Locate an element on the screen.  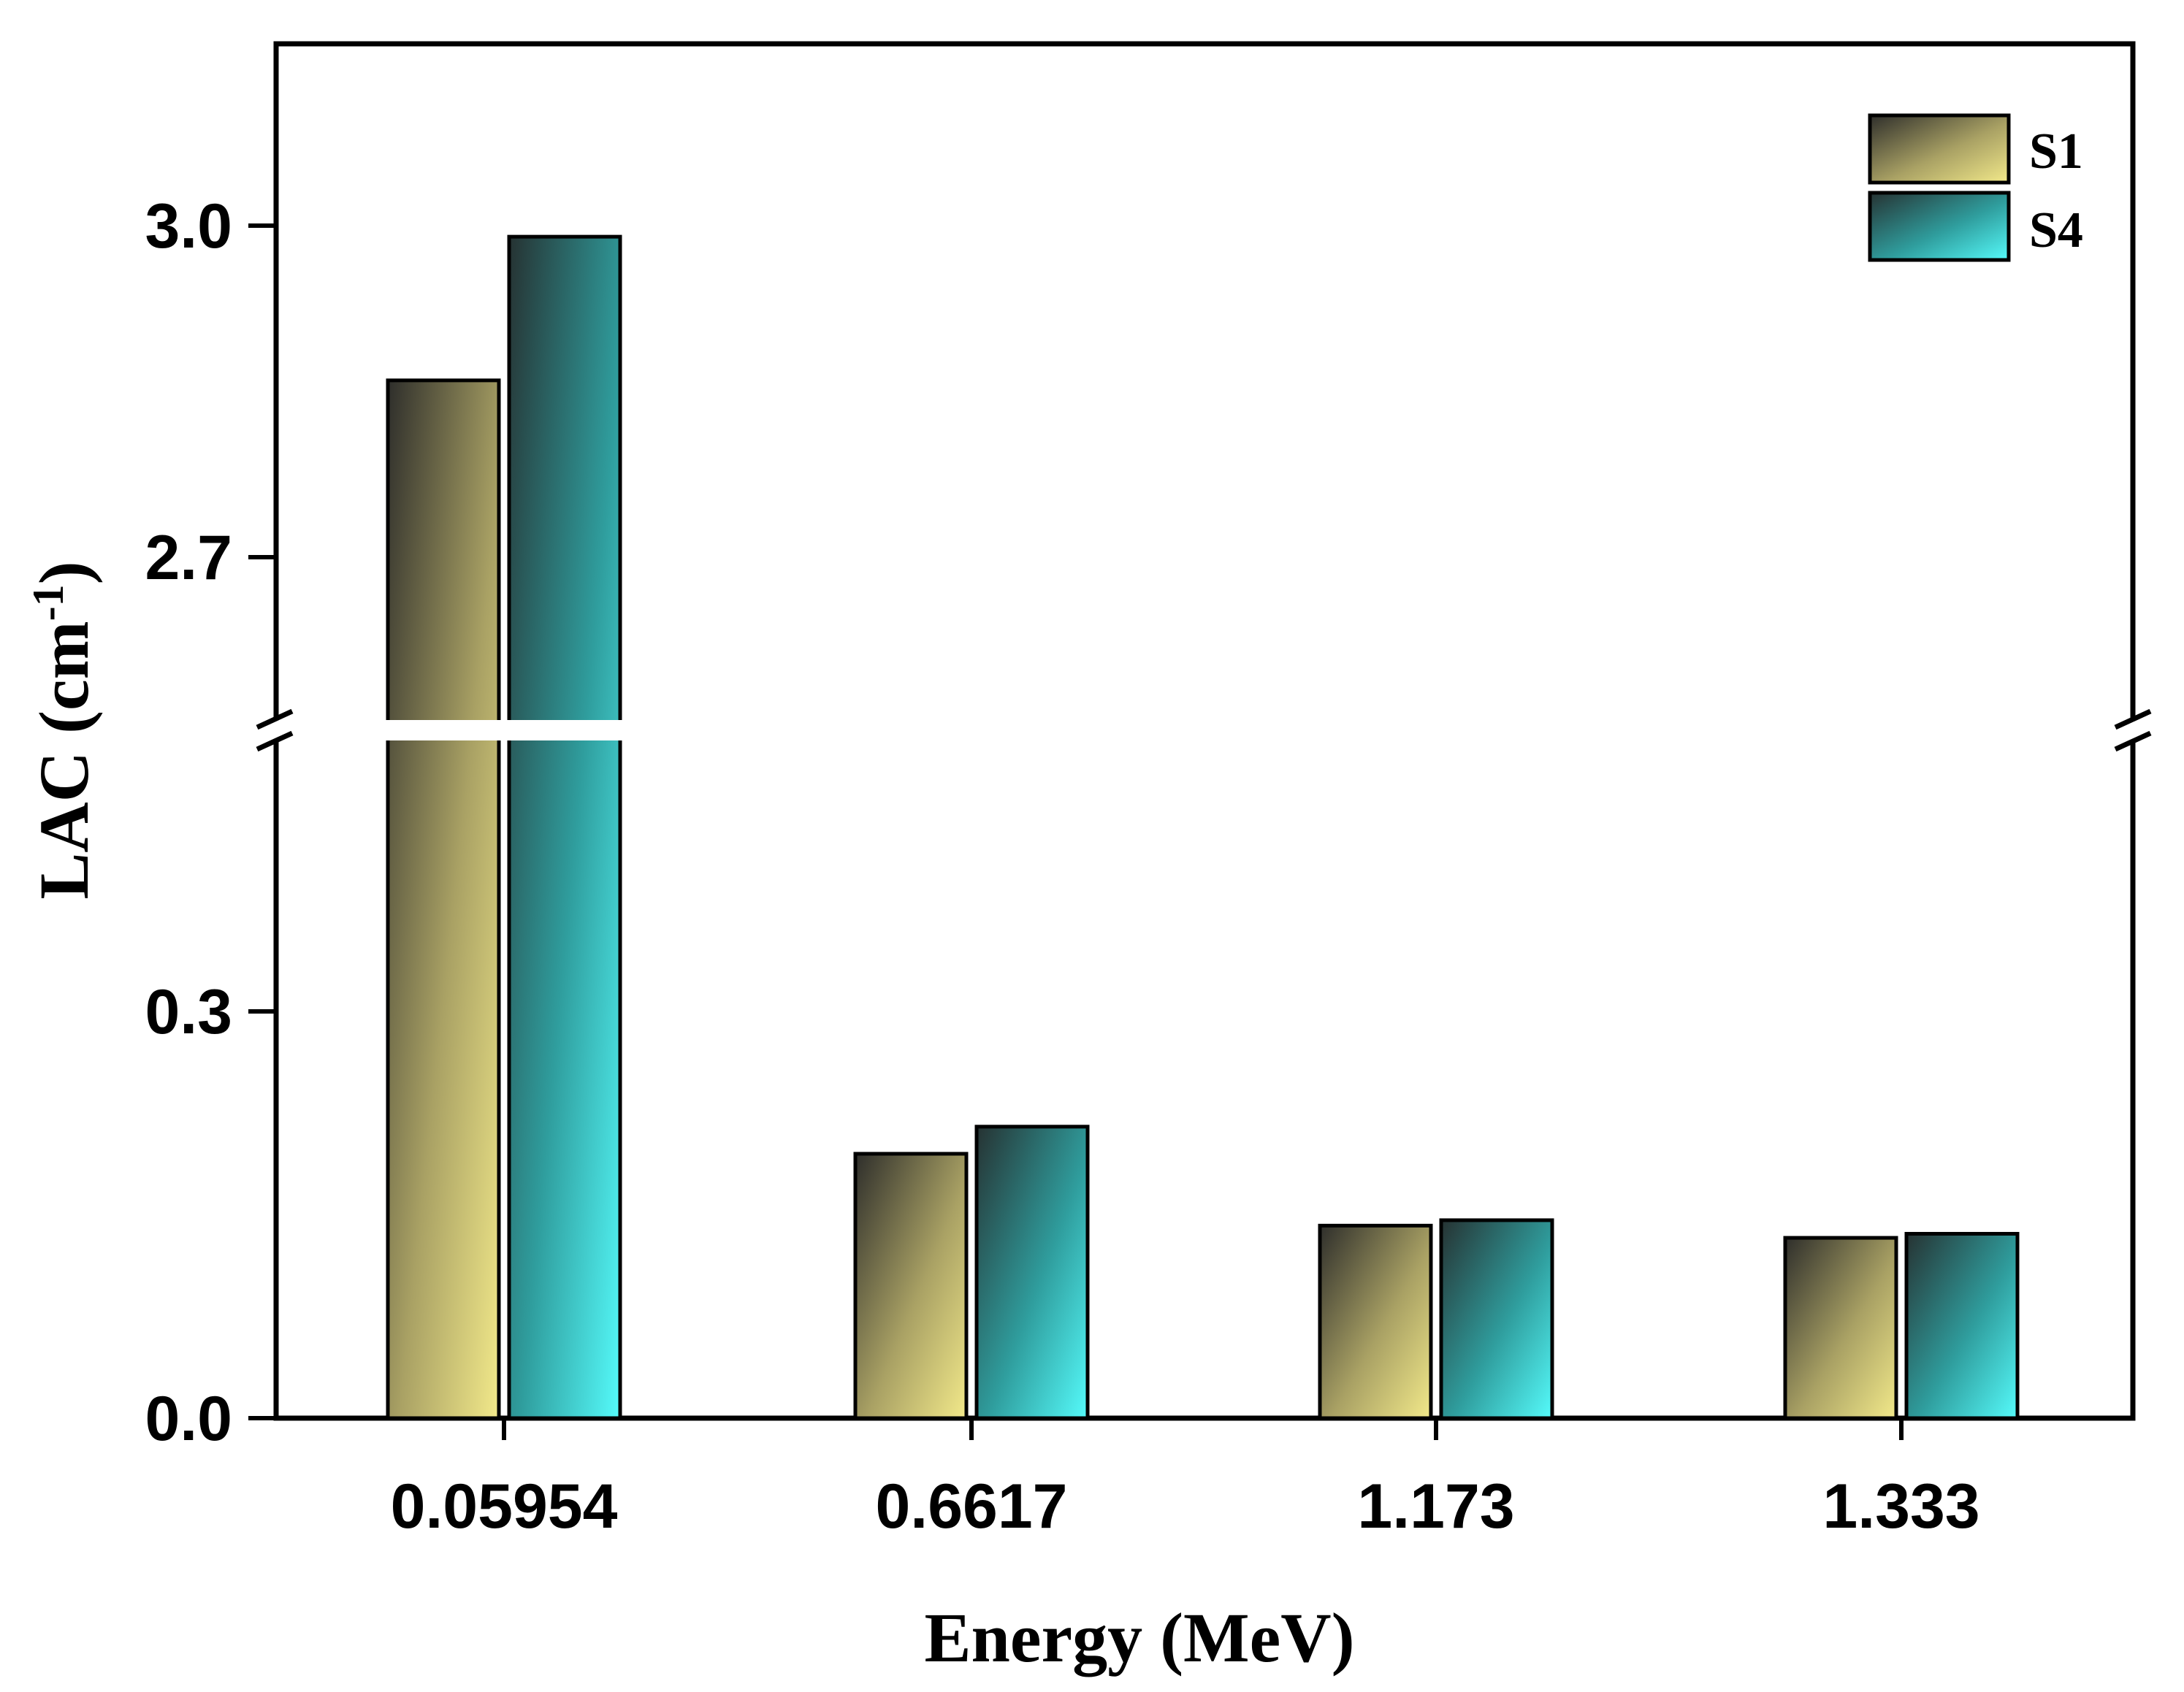
y-tick-label-0.3: 0.3 is located at coordinates (188, 1012).